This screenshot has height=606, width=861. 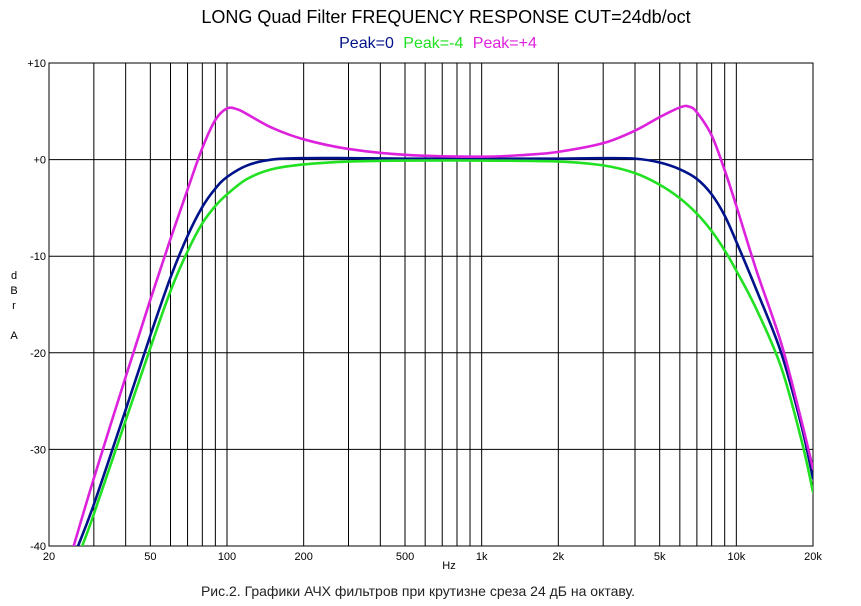 What do you see at coordinates (482, 557) in the screenshot?
I see `x-tick-label: 1k` at bounding box center [482, 557].